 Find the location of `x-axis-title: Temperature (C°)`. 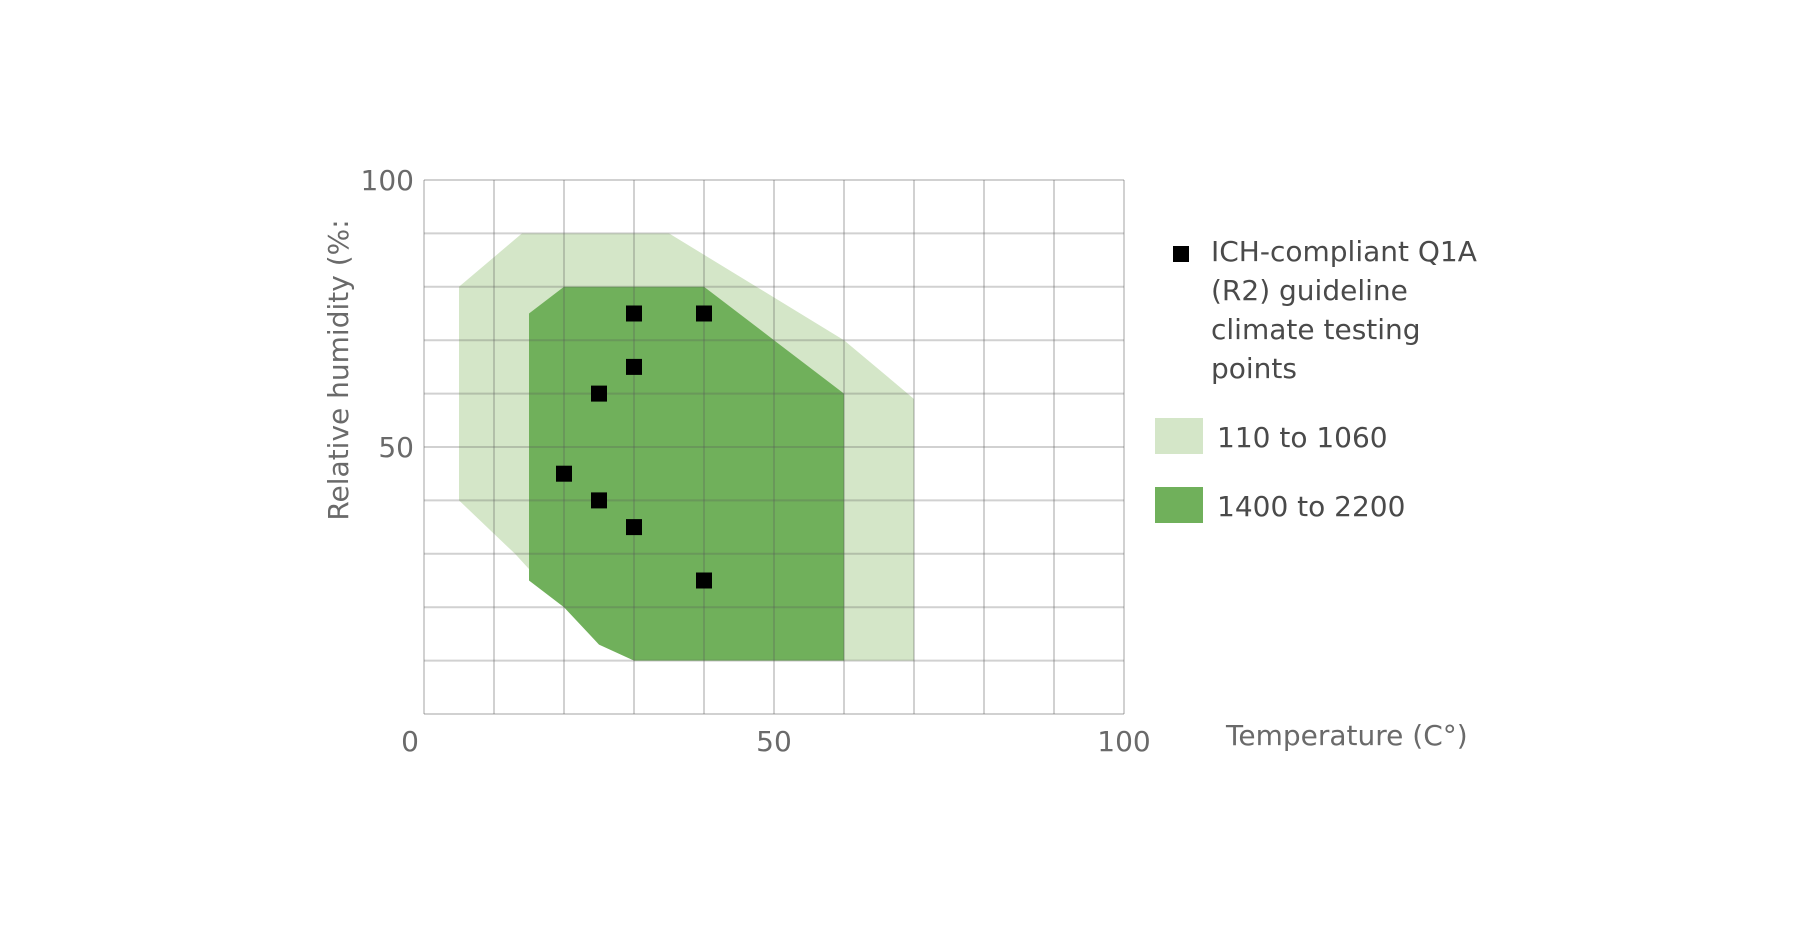

x-axis-title: Temperature (C°) is located at coordinates (1346, 735).